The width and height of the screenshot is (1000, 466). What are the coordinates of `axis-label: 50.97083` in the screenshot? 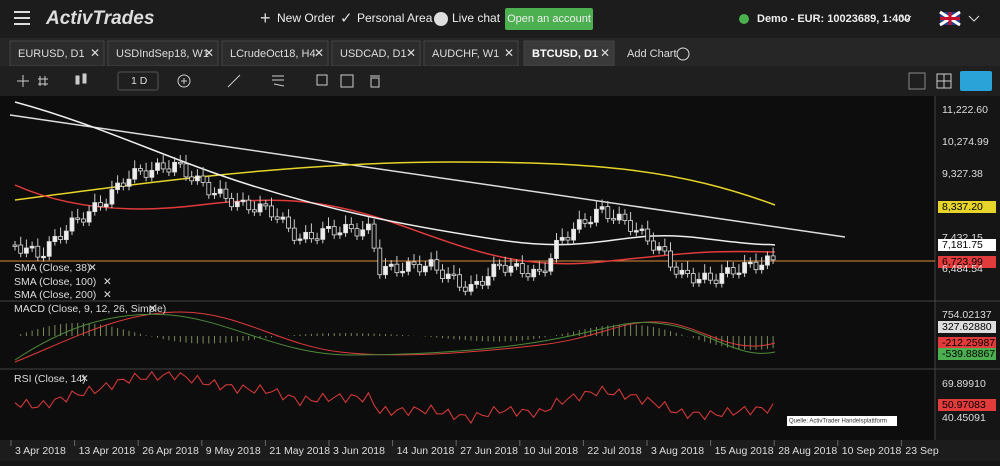 It's located at (964, 405).